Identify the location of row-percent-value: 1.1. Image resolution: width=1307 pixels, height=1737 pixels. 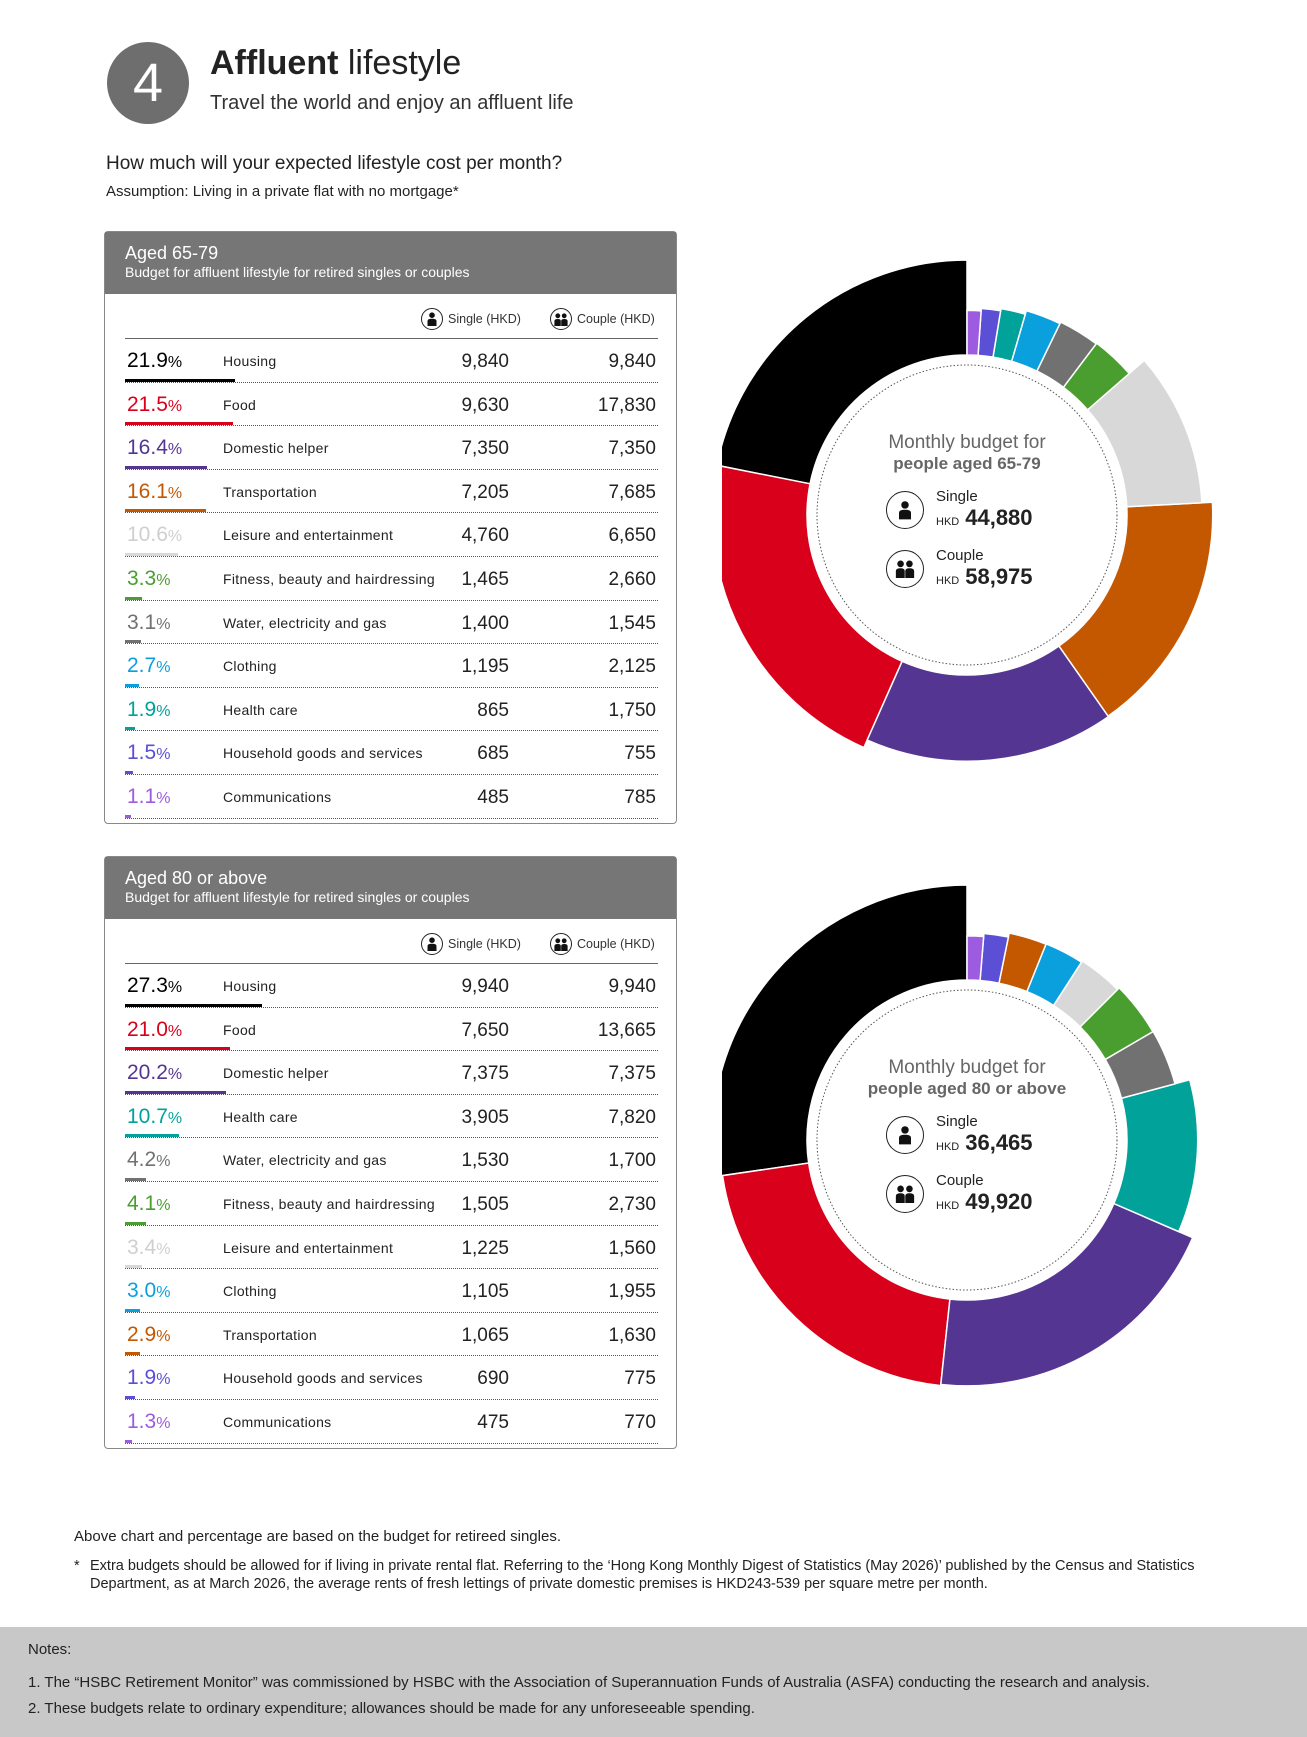
(142, 796).